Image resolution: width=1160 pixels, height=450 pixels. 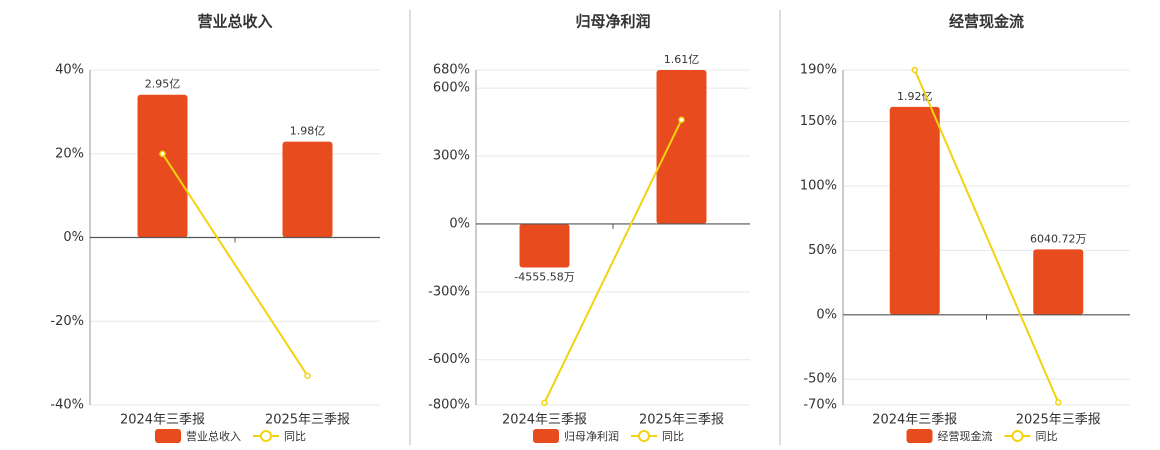 I want to click on y-tick-label: 150%, so click(x=818, y=121).